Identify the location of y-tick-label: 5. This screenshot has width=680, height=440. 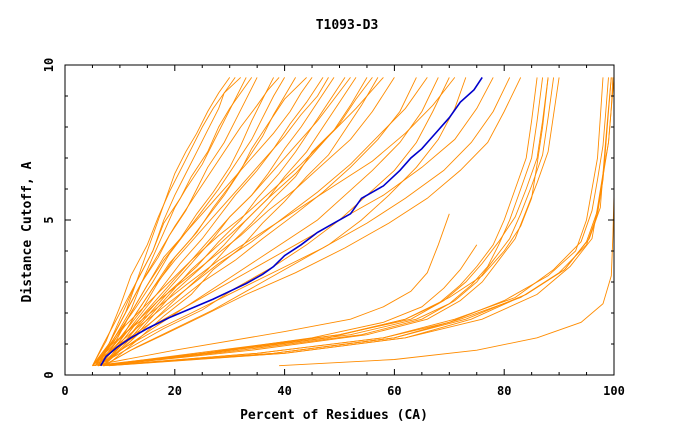
(49, 219).